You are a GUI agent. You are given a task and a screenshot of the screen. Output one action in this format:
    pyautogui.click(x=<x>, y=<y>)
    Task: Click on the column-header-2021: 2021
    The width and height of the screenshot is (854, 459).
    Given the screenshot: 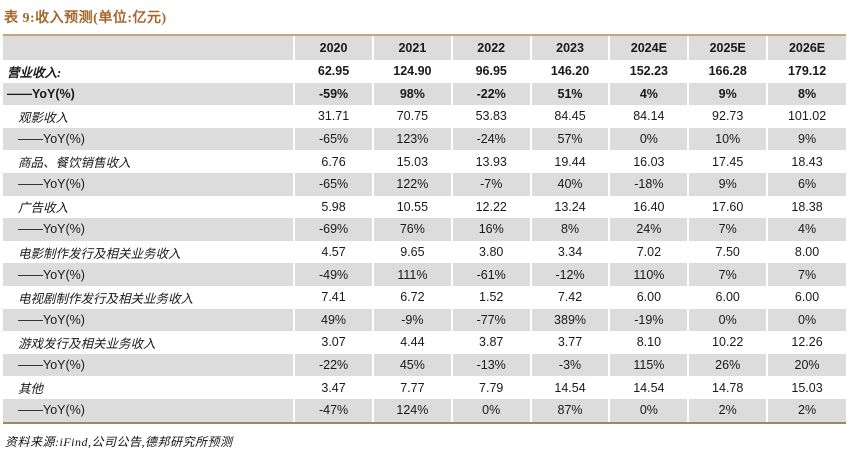 What is the action you would take?
    pyautogui.click(x=411, y=47)
    